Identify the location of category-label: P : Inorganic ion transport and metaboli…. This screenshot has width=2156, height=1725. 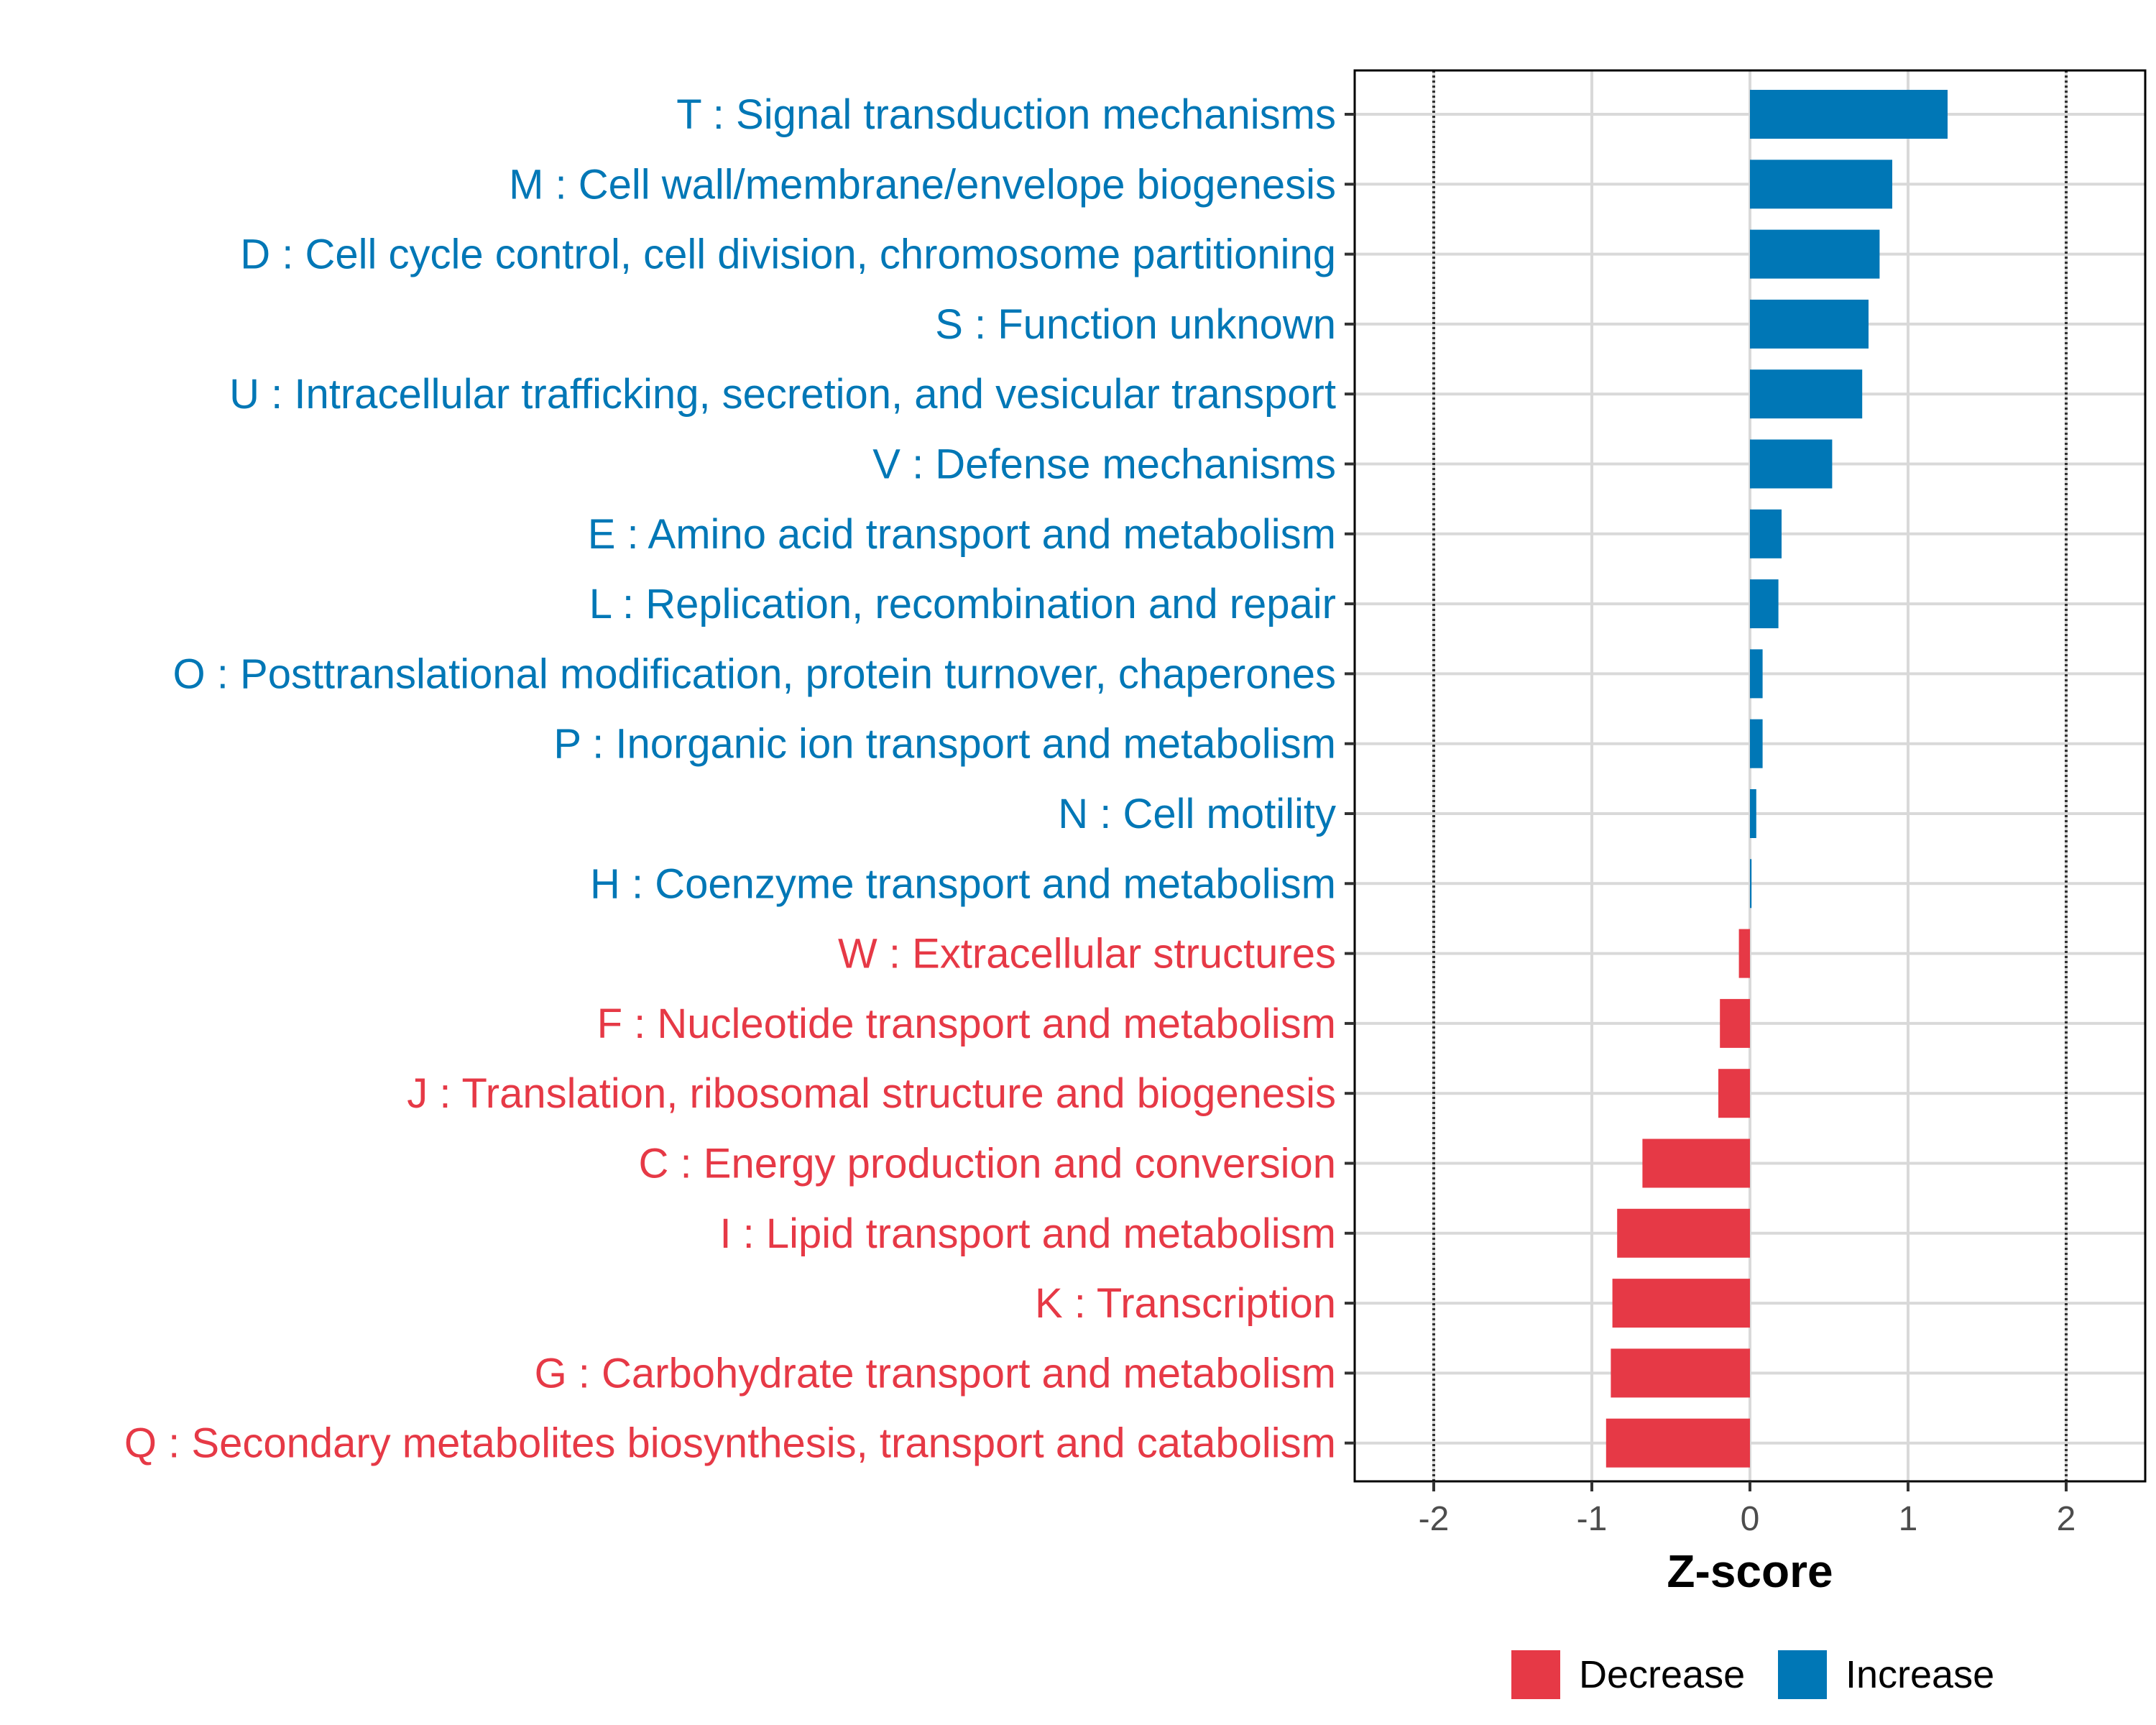
(944, 744).